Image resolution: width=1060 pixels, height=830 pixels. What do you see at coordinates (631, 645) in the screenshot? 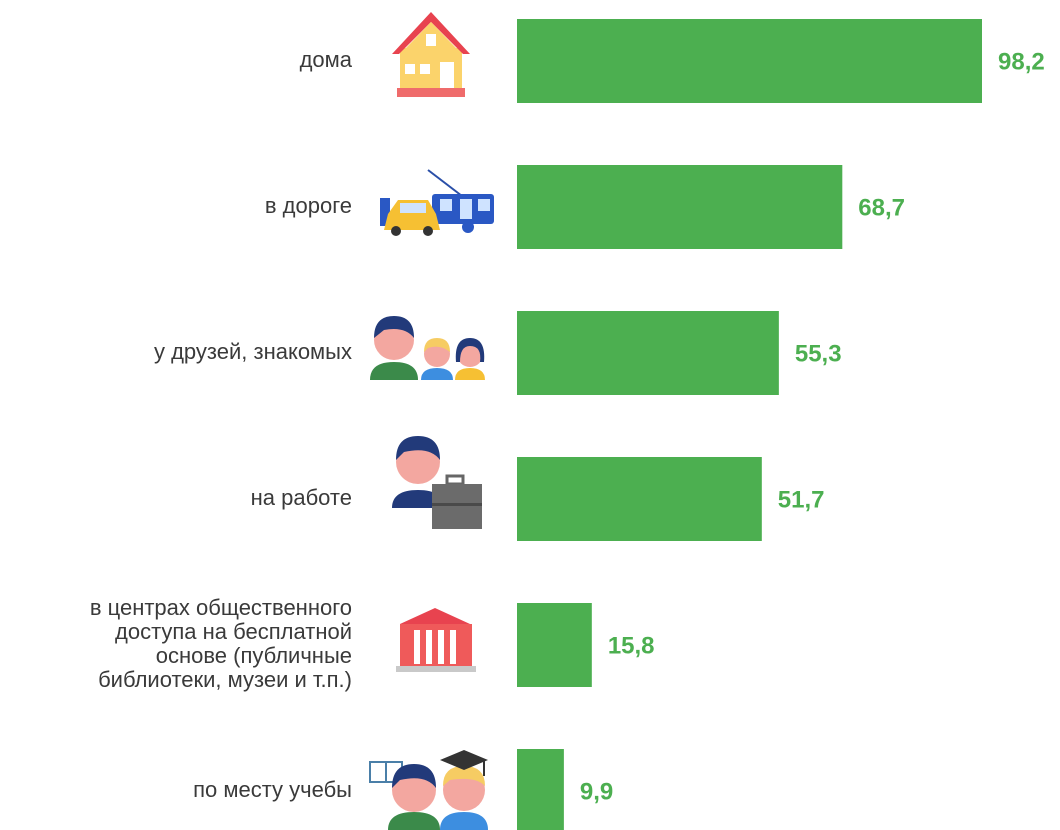
I see `value-label: 15,8` at bounding box center [631, 645].